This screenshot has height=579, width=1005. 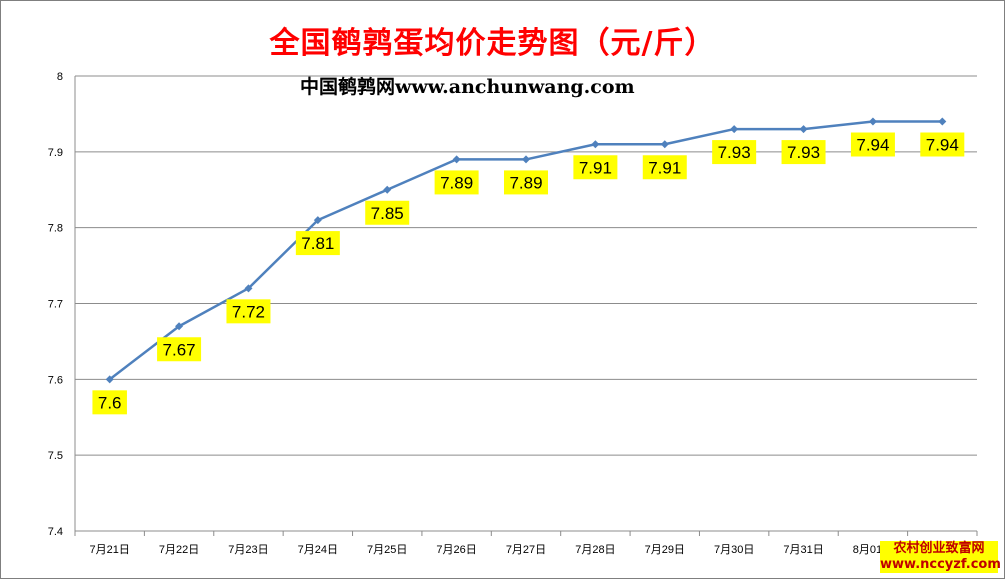 I want to click on x-tick-label: 7月28日, so click(x=595, y=550).